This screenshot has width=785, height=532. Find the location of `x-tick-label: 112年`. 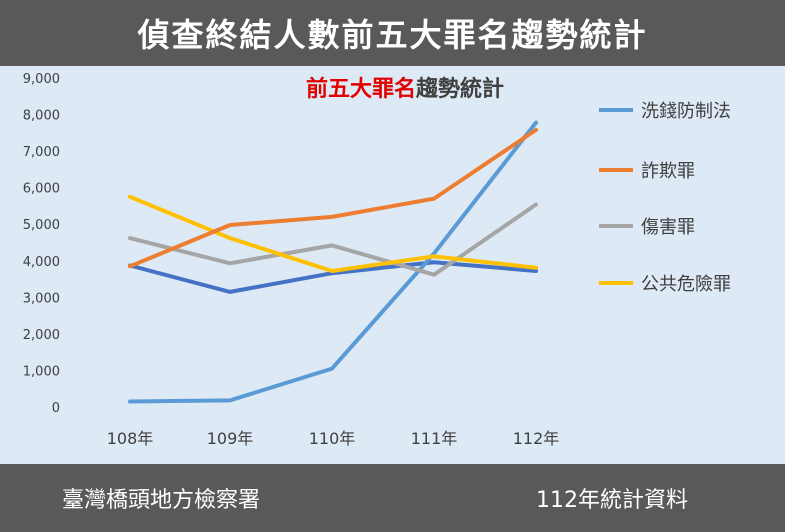

x-tick-label: 112年 is located at coordinates (536, 438).